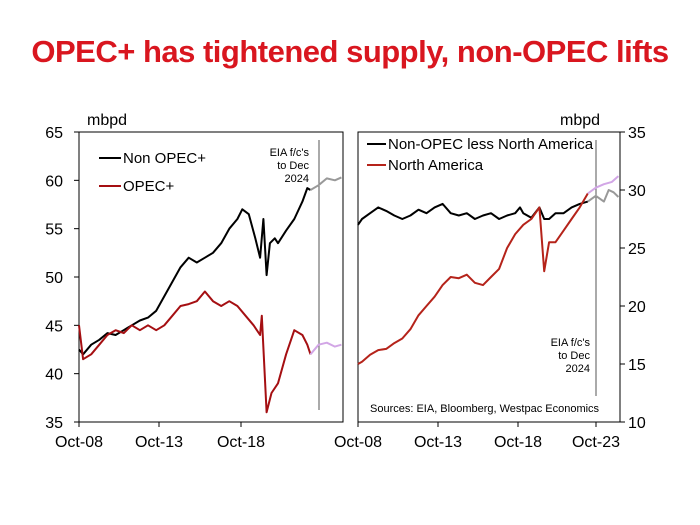 The height and width of the screenshot is (525, 700). Describe the element at coordinates (107, 120) in the screenshot. I see `left-unit-label: mbpd` at that location.